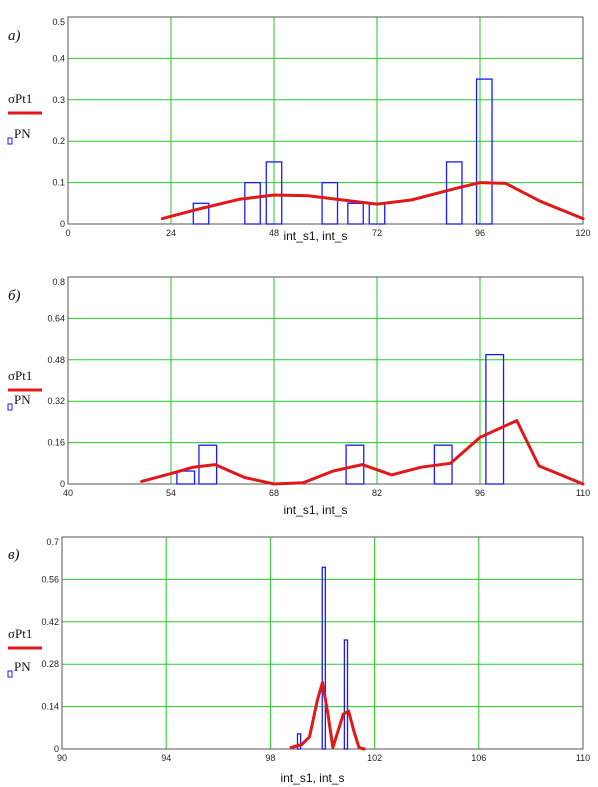 The image size is (598, 787). What do you see at coordinates (58, 100) in the screenshot?
I see `y-tick-label: 0.3` at bounding box center [58, 100].